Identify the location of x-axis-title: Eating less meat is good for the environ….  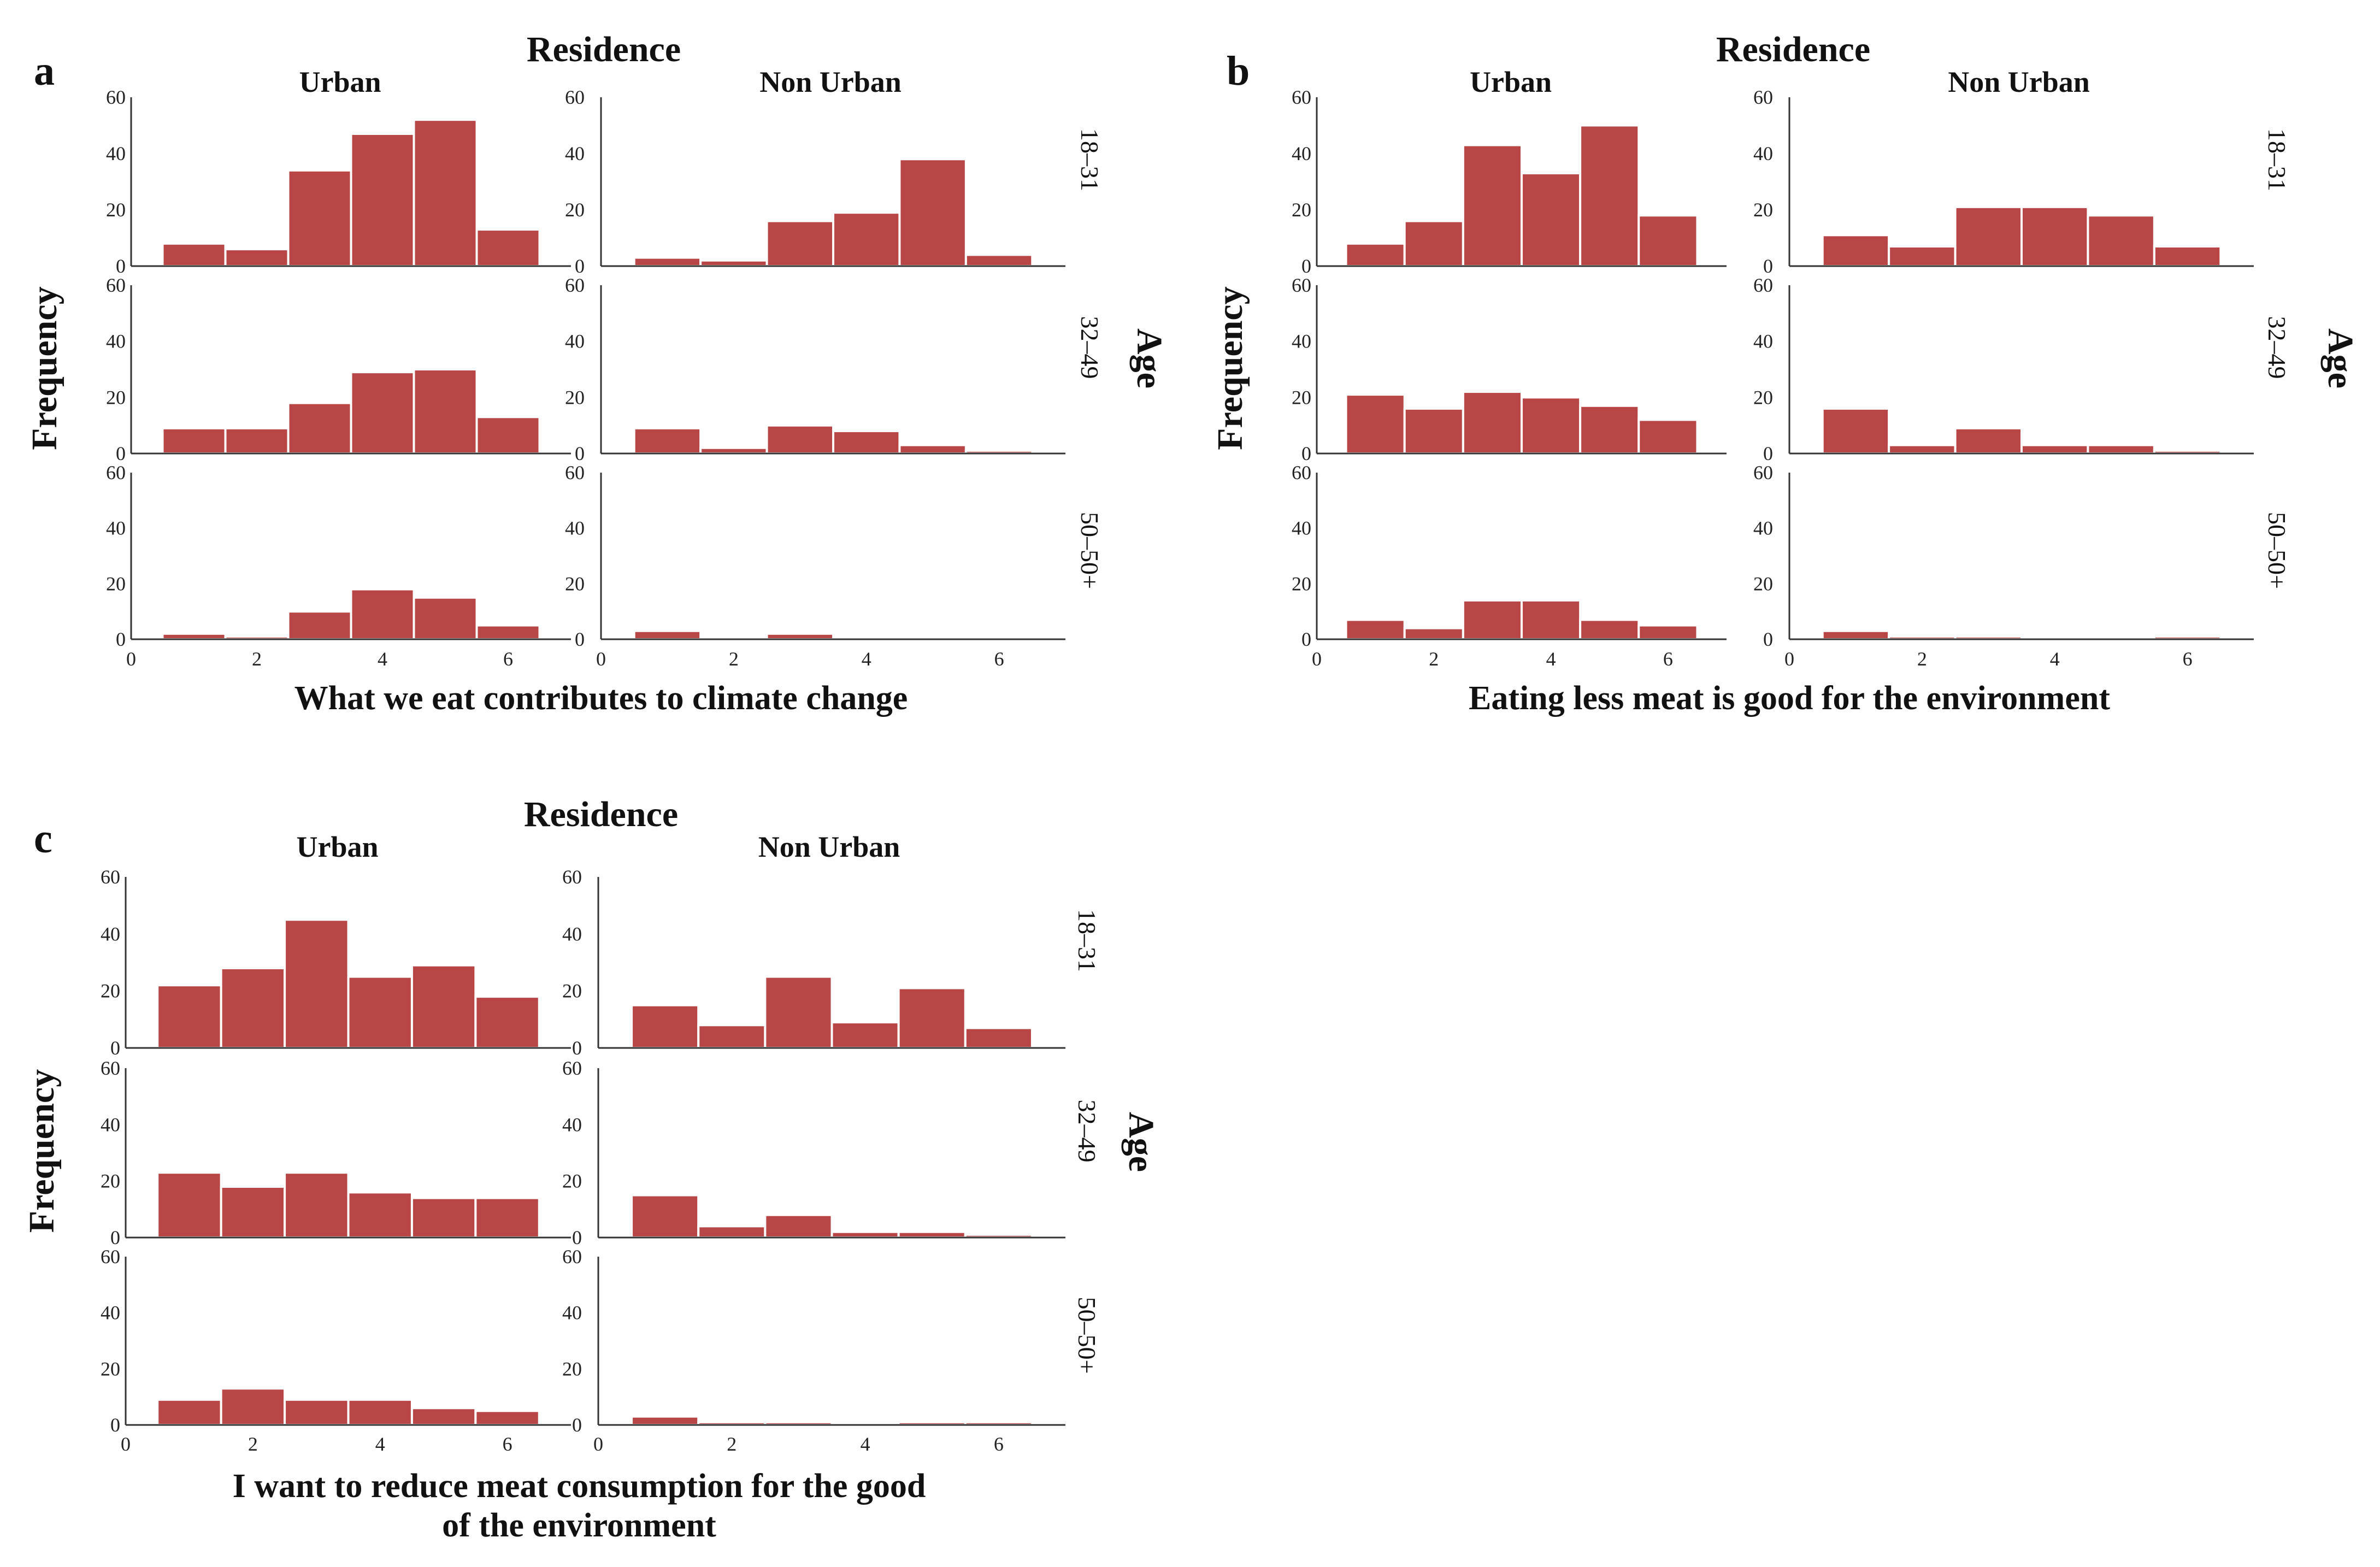
(1789, 699).